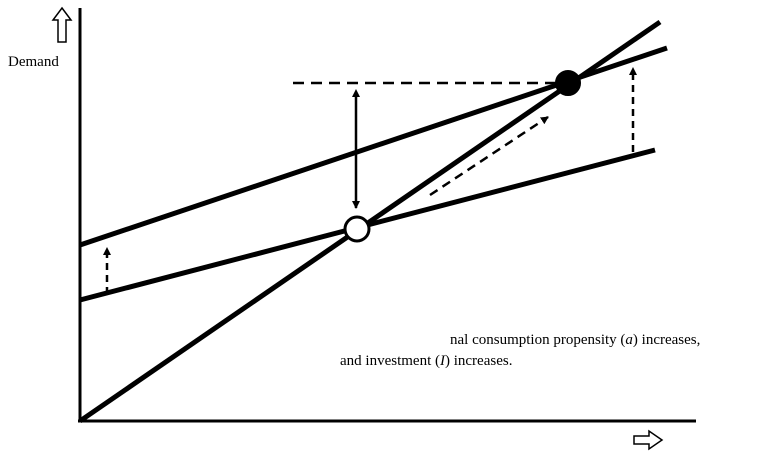 The image size is (758, 451). I want to click on movement-arrow, so click(489, 156).